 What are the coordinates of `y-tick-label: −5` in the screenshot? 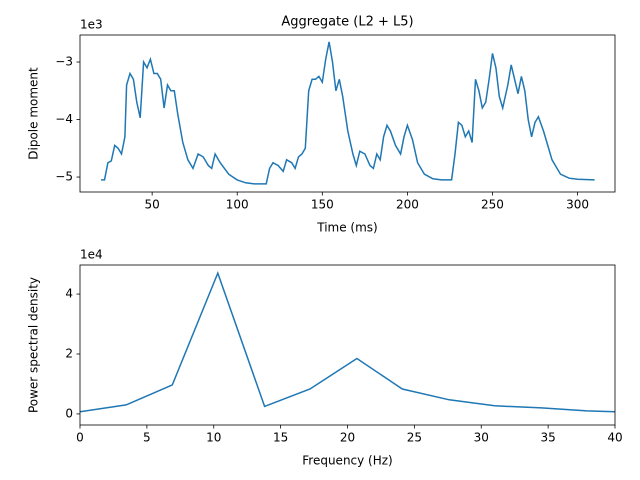 It's located at (64, 177).